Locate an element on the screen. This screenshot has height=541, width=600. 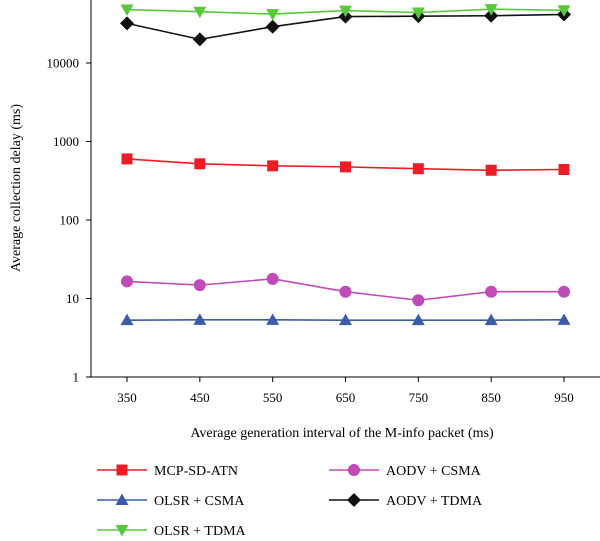
x-tick-label: 550 is located at coordinates (273, 397).